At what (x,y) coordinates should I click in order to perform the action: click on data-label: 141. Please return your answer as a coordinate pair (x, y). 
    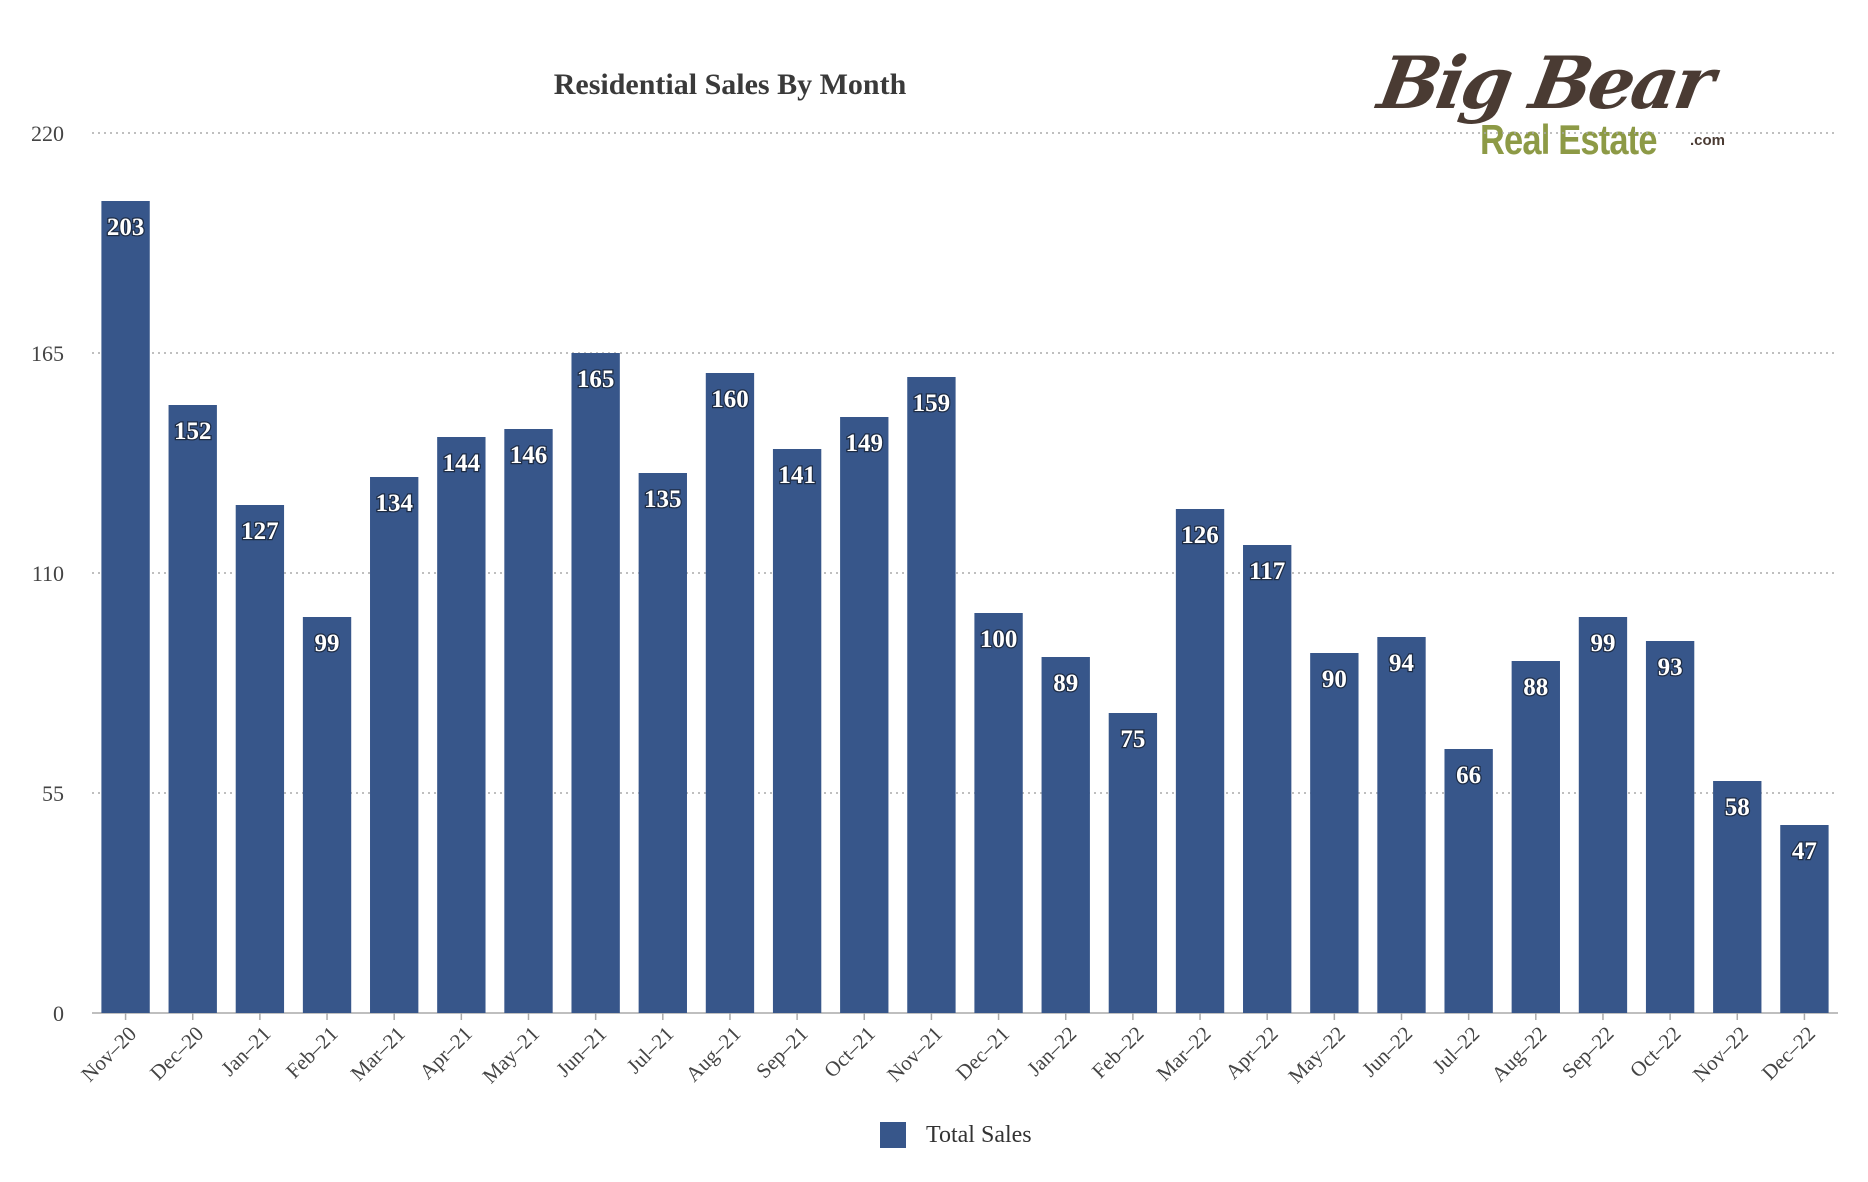
    Looking at the image, I should click on (797, 475).